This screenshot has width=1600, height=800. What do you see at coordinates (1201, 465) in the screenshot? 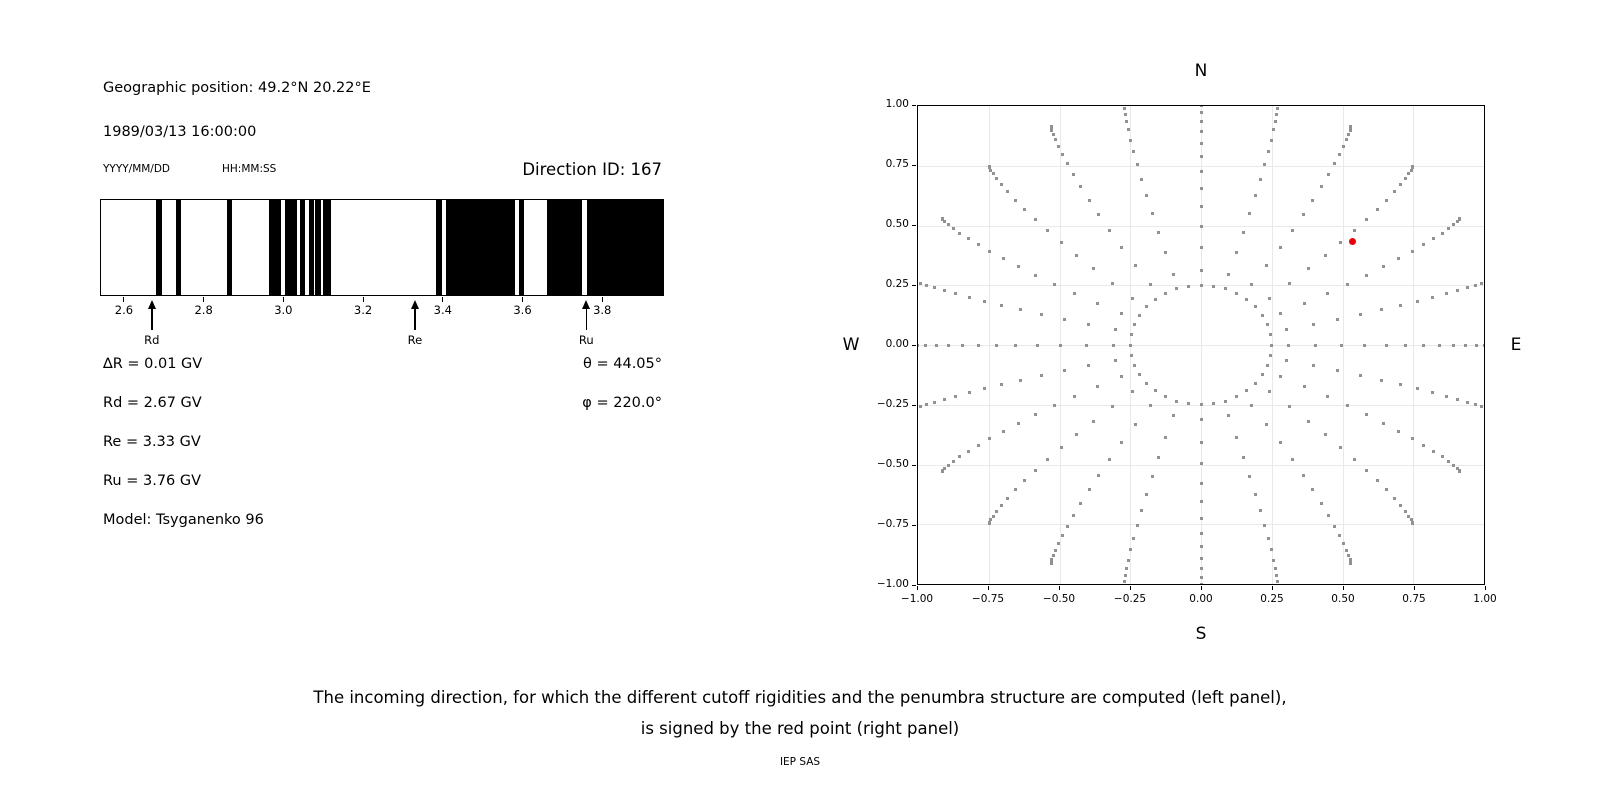
I see `gridline-horizontal` at bounding box center [1201, 465].